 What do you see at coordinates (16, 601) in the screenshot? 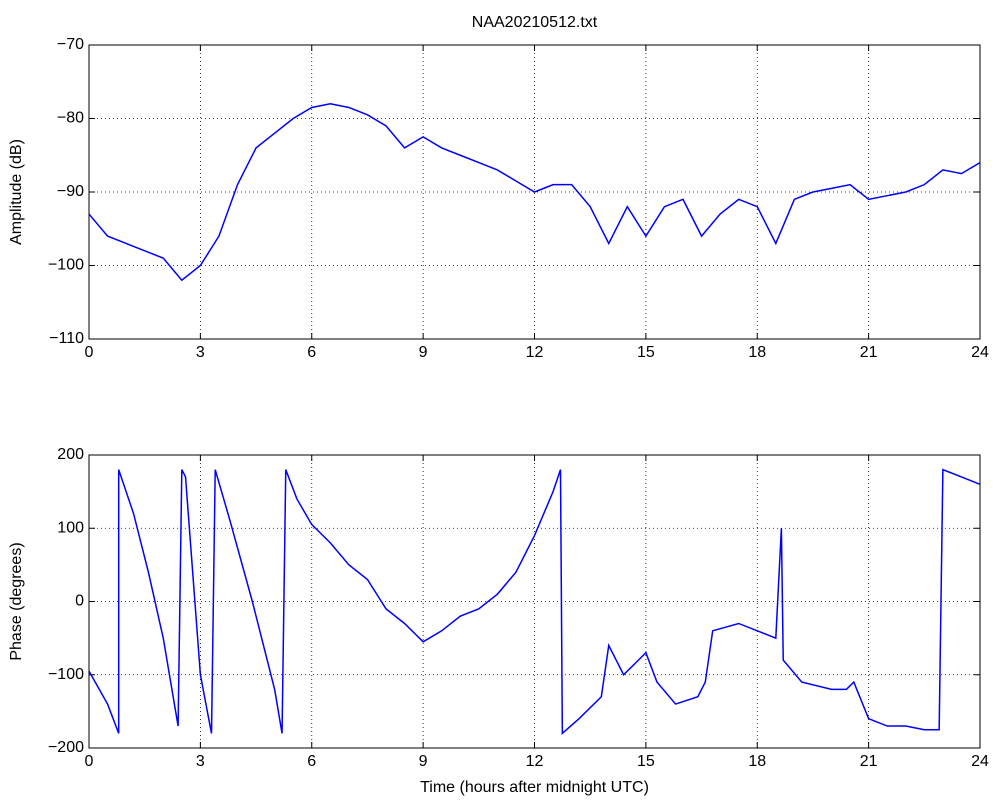
I see `y-axis-label: Phase (degrees)` at bounding box center [16, 601].